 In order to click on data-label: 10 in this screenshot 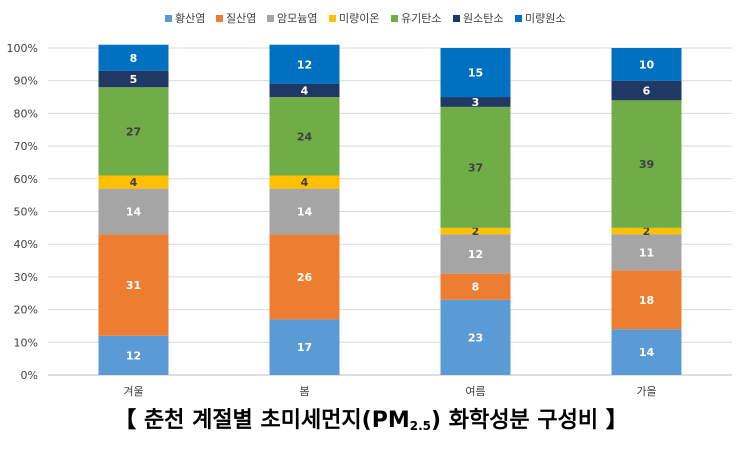, I will do `click(647, 64)`.